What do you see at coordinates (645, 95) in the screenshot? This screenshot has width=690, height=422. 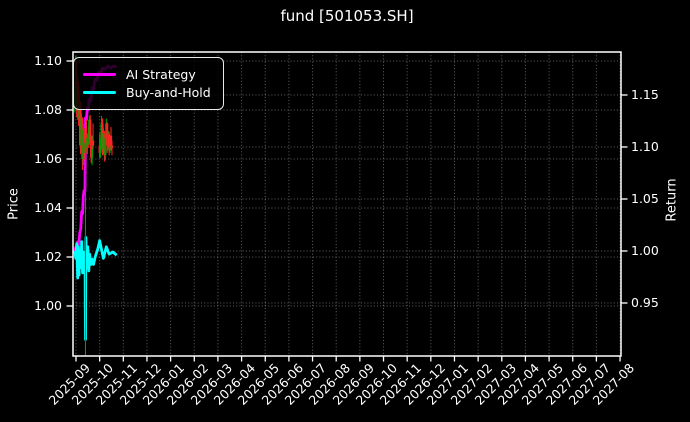 I see `y-tick-label-right: 1.15` at bounding box center [645, 95].